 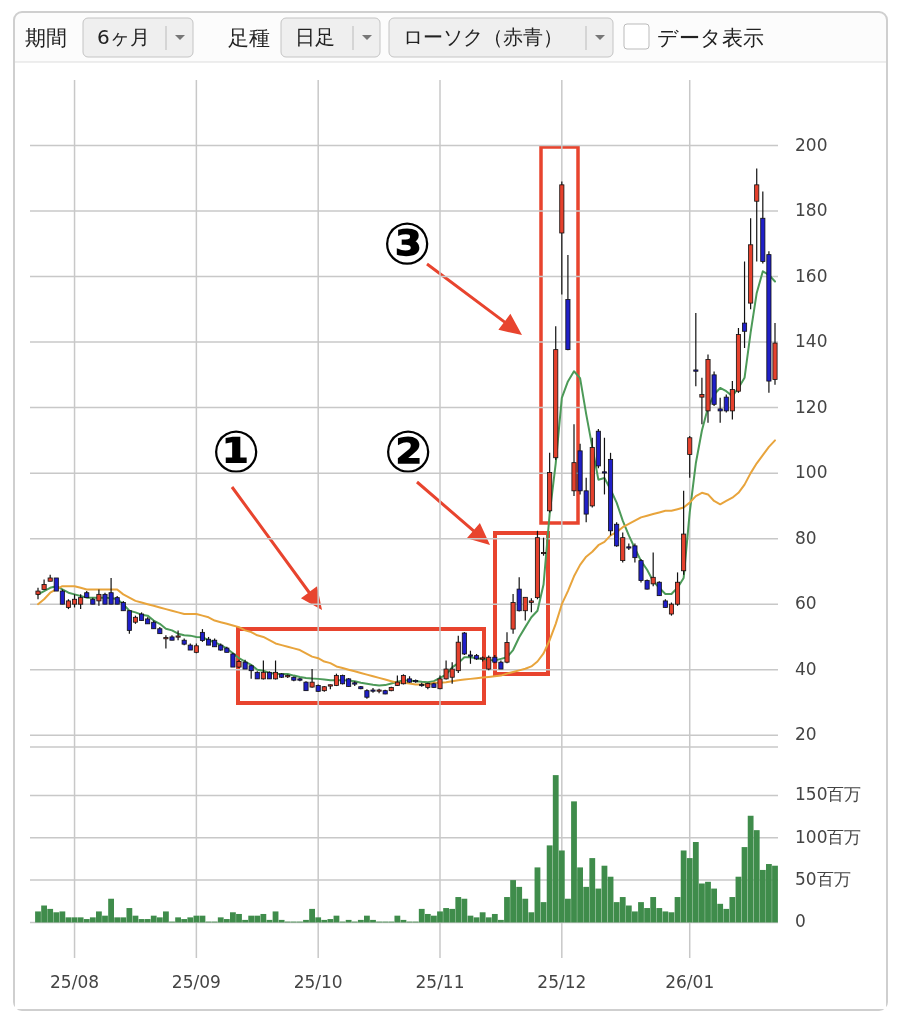 I want to click on y-tick-label: 60, so click(x=806, y=603).